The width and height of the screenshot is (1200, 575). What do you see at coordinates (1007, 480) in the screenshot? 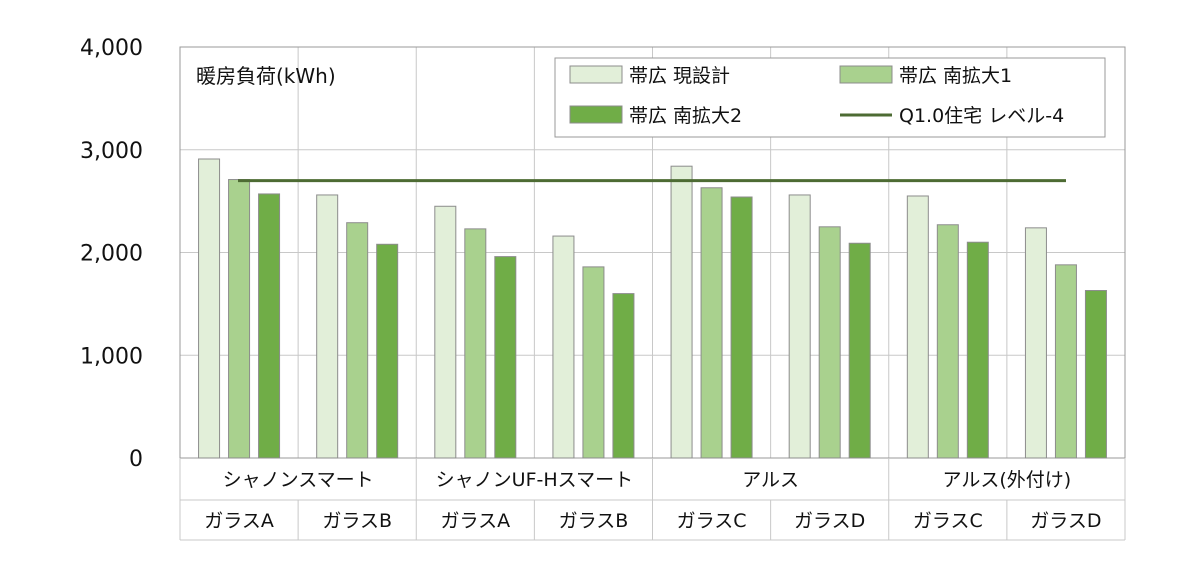
I see `group-label: アルス(外付け)` at bounding box center [1007, 480].